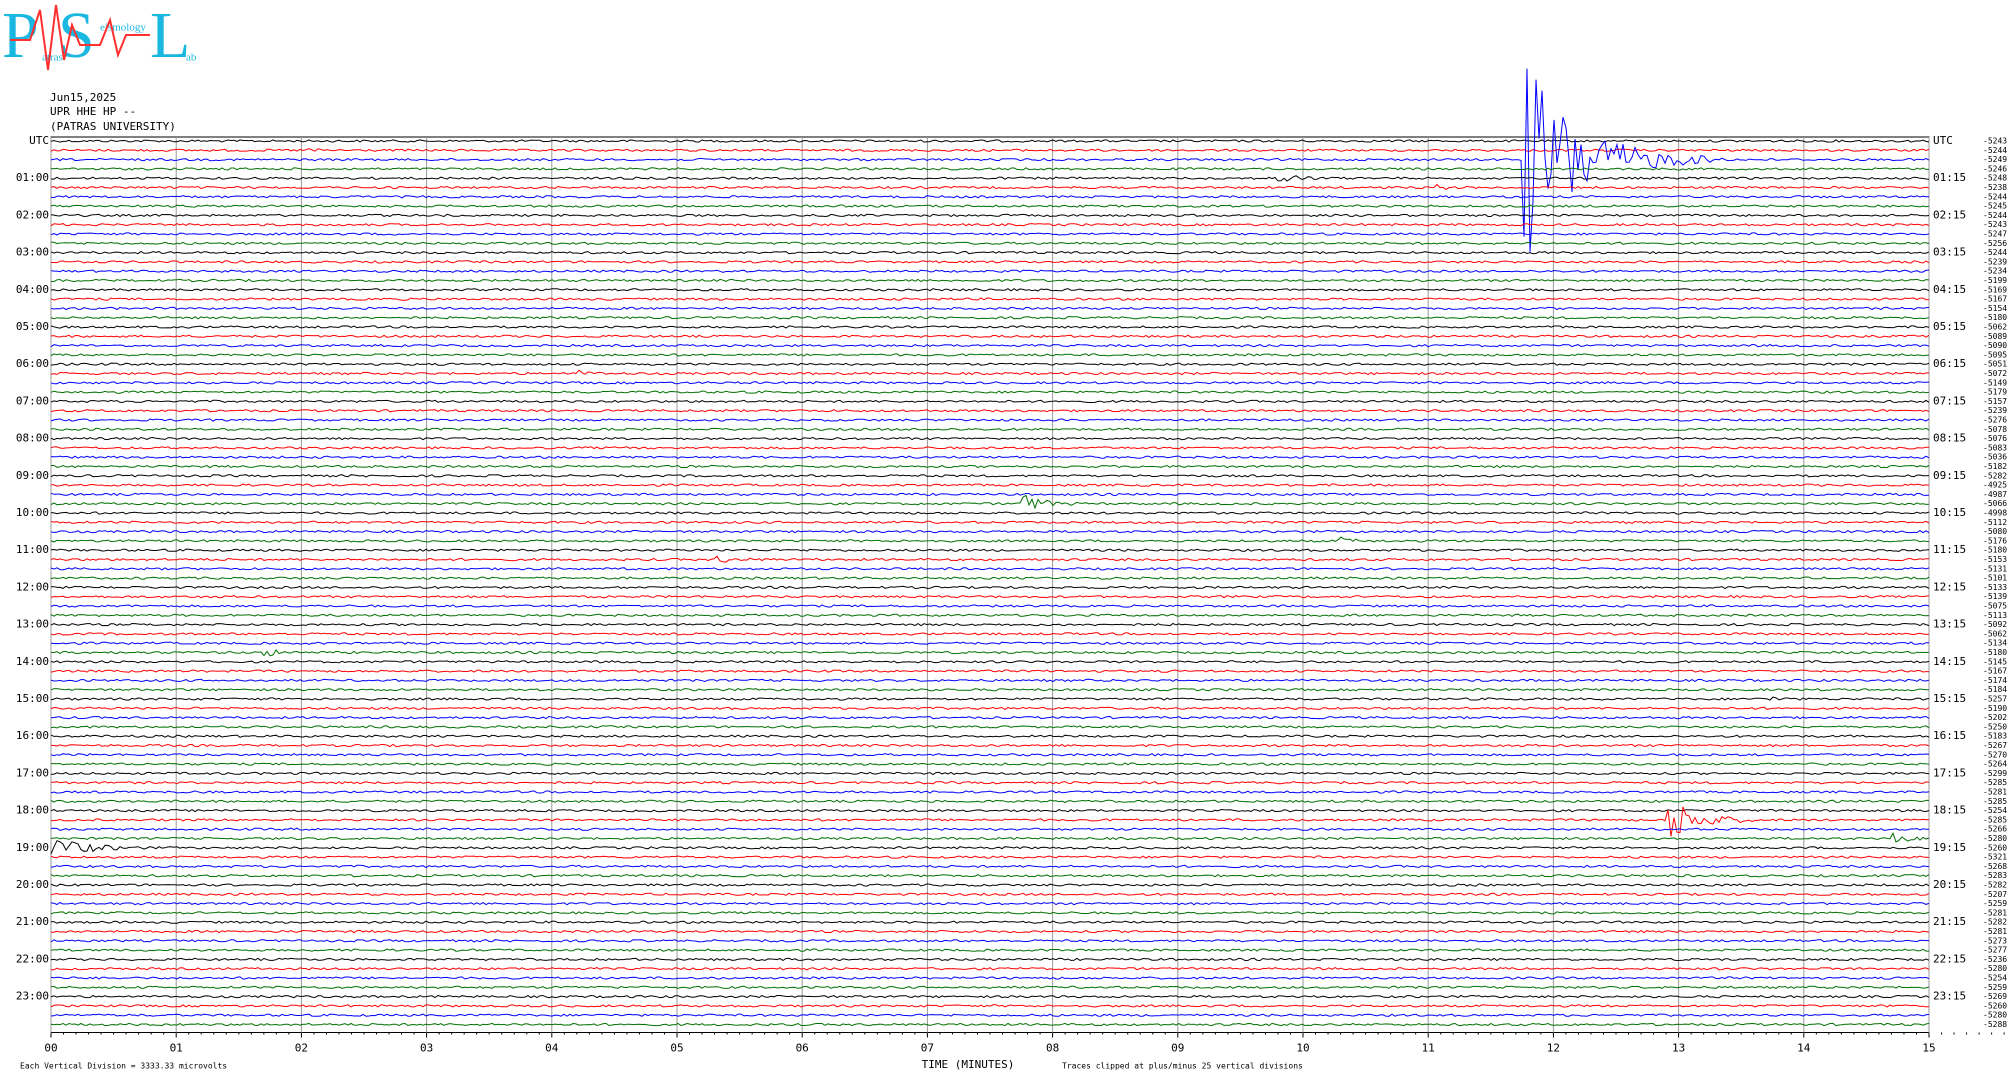 The width and height of the screenshot is (2010, 1080). Describe the element at coordinates (1995, 382) in the screenshot. I see `offset-label: -5149` at that location.